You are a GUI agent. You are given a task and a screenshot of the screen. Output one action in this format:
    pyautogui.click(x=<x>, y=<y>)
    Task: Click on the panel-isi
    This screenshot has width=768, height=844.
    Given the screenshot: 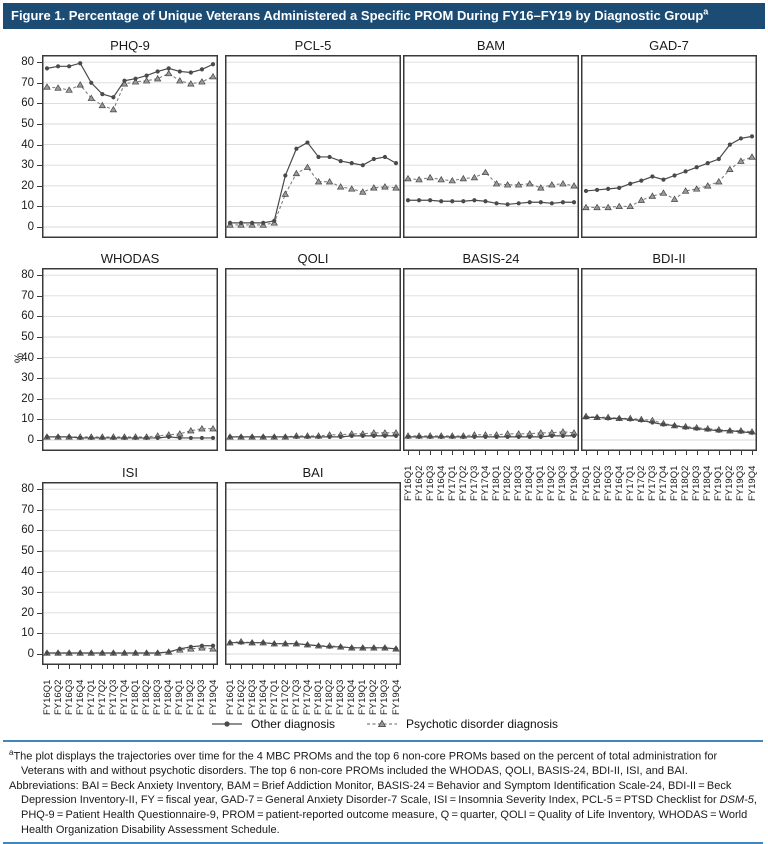 What is the action you would take?
    pyautogui.click(x=130, y=573)
    